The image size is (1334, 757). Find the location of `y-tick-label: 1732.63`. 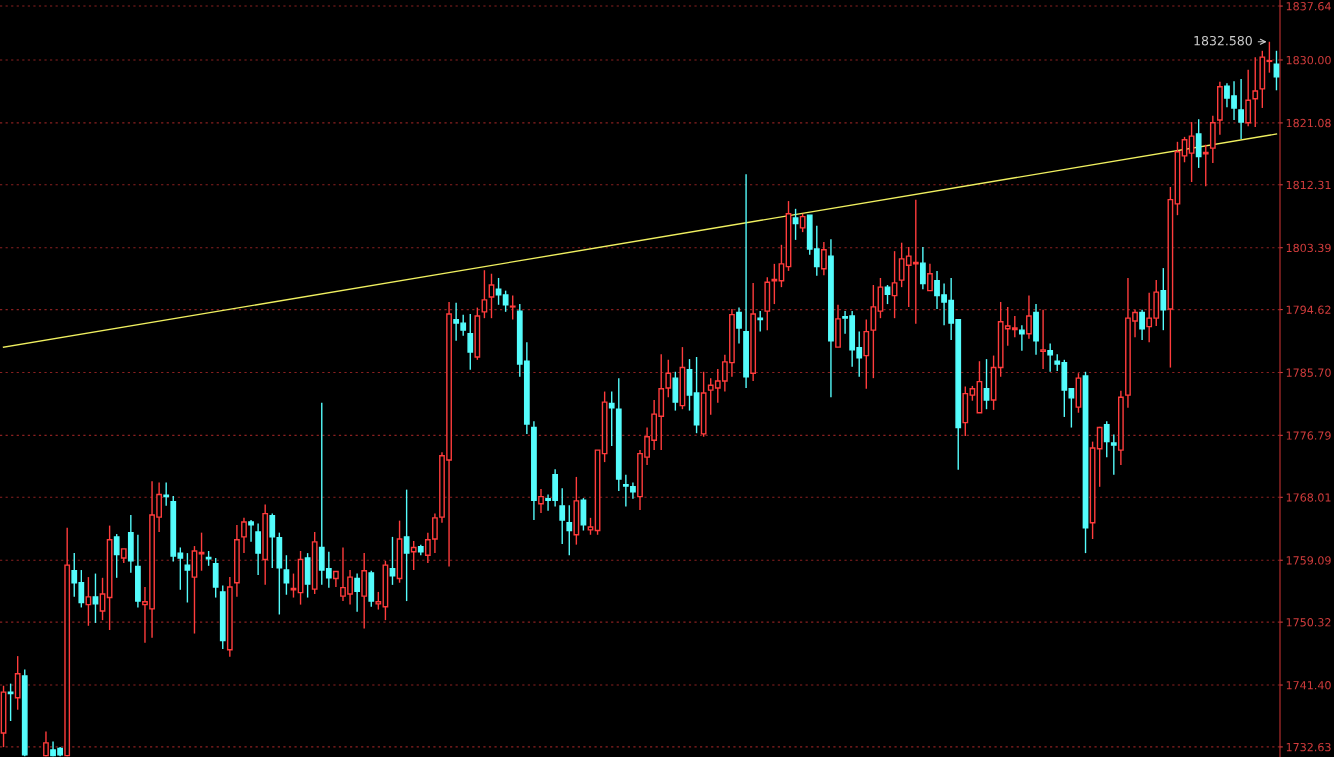

y-tick-label: 1732.63 is located at coordinates (1308, 747).